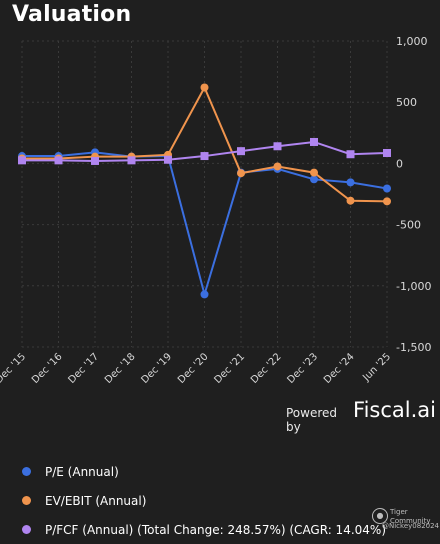 The image size is (440, 544). Describe the element at coordinates (411, 526) in the screenshot. I see `watermark-user: @Nickey082024` at that location.